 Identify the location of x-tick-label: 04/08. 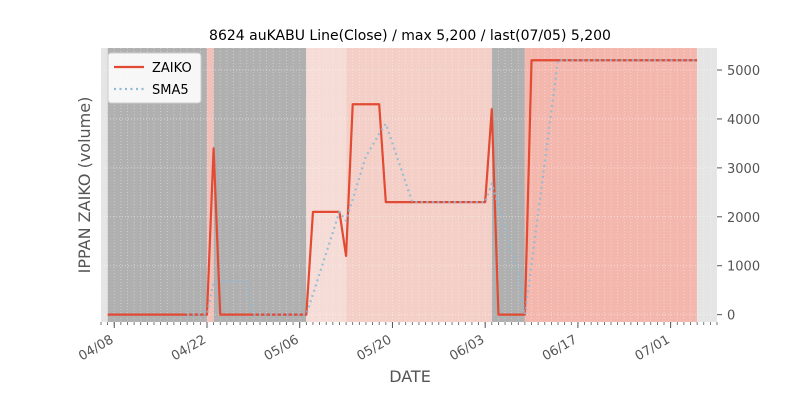
(96, 348).